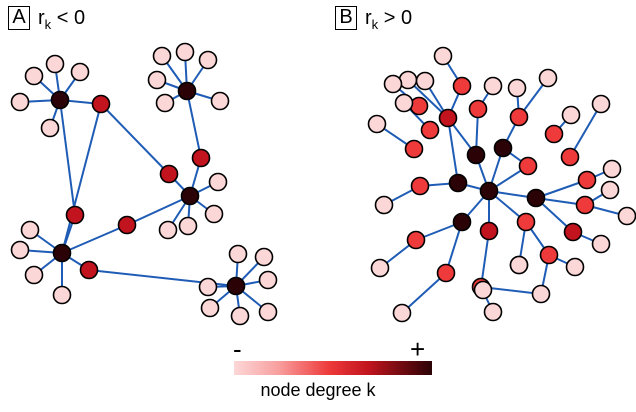 The width and height of the screenshot is (636, 412). Describe the element at coordinates (333, 368) in the screenshot. I see `degree-color-scale` at that location.